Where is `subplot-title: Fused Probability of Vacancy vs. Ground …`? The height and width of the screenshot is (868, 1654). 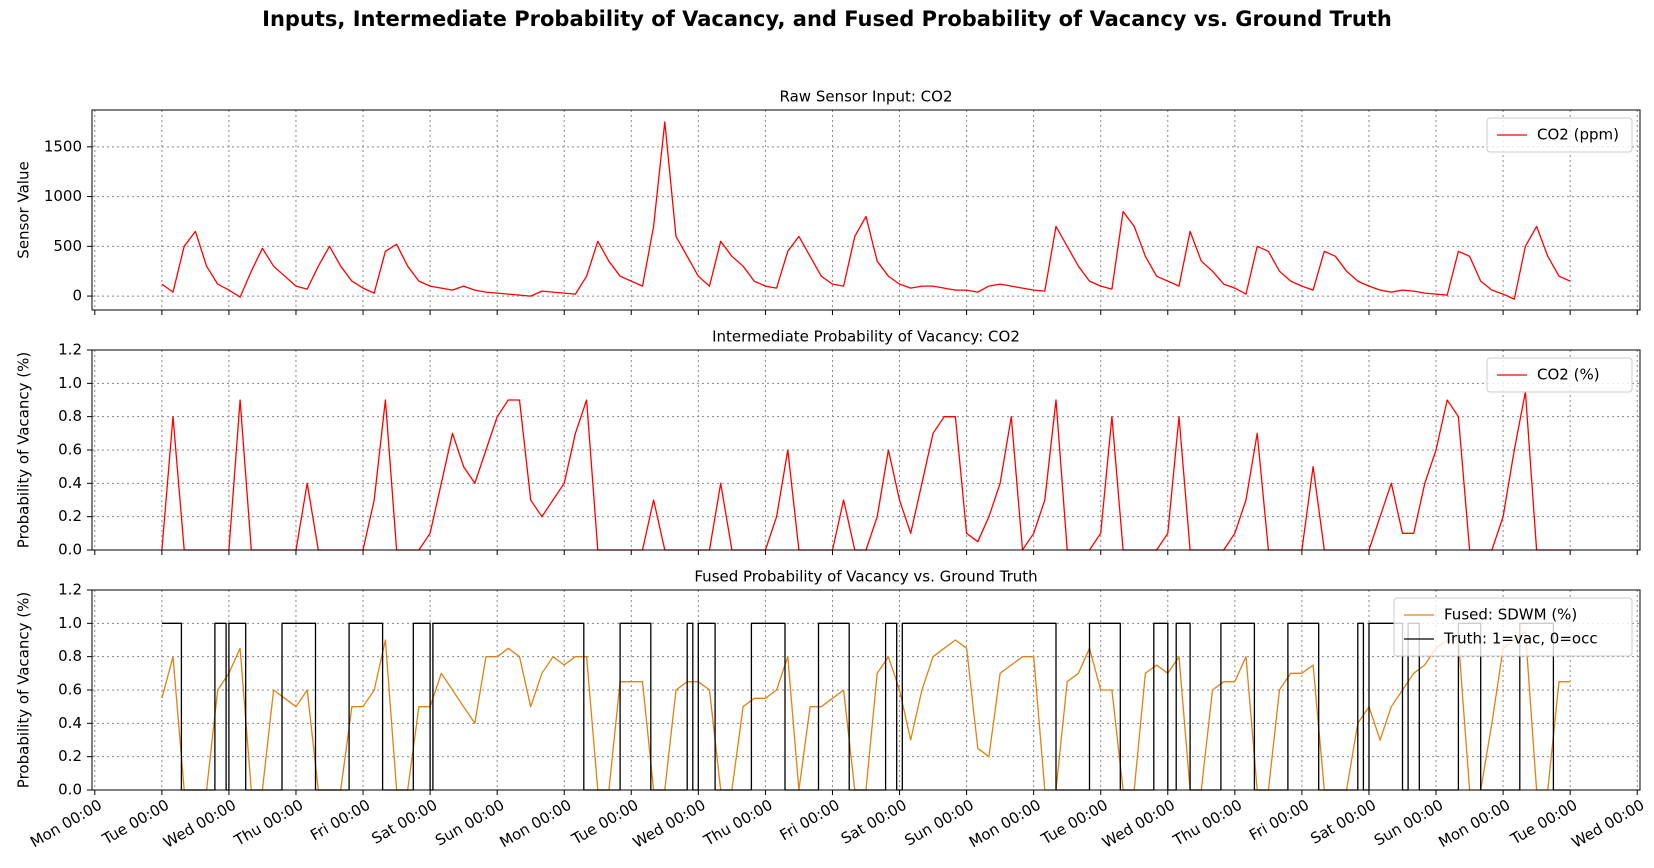
subplot-title: Fused Probability of Vacancy vs. Ground … is located at coordinates (865, 577).